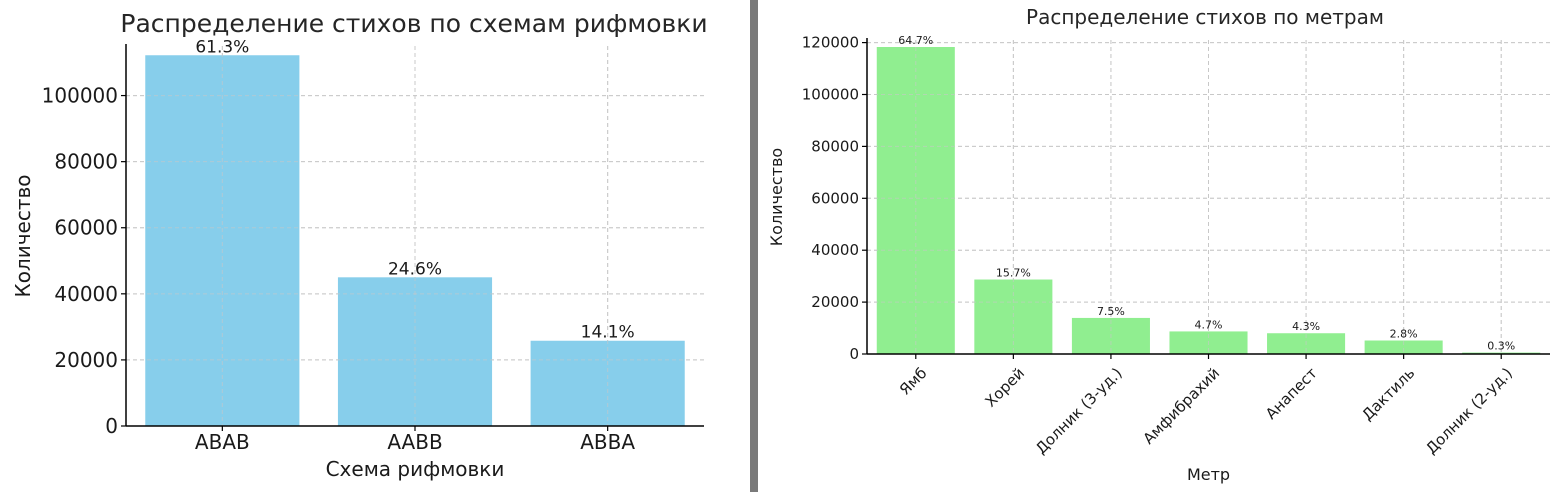  I want to click on x-tick-label: Дактиль, so click(1388, 394).